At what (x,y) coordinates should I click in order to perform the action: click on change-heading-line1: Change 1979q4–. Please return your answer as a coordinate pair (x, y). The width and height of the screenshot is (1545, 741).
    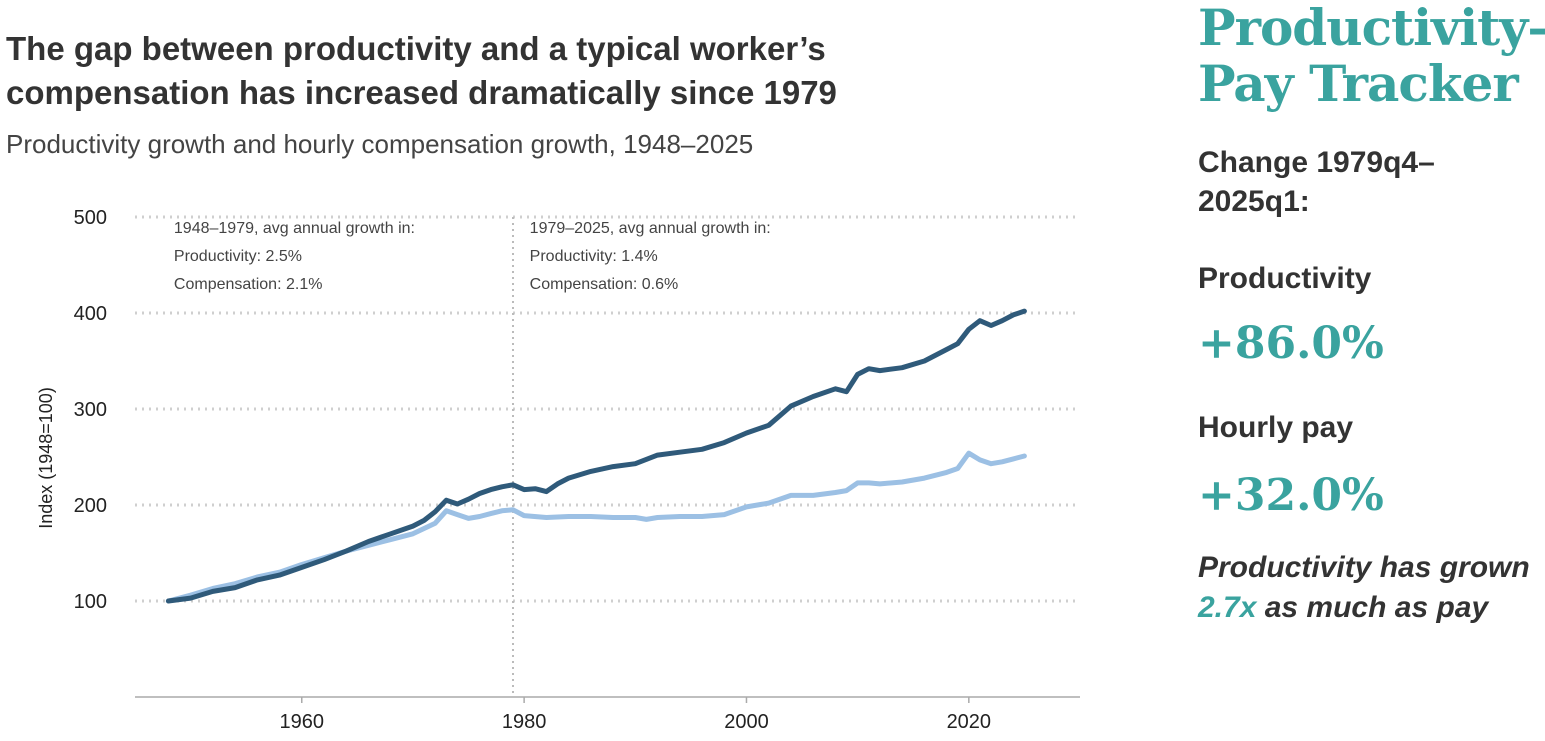
    Looking at the image, I should click on (1316, 162).